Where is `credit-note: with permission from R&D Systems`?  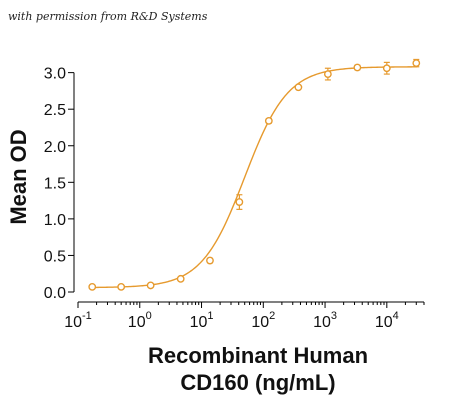 credit-note: with permission from R&D Systems is located at coordinates (108, 16).